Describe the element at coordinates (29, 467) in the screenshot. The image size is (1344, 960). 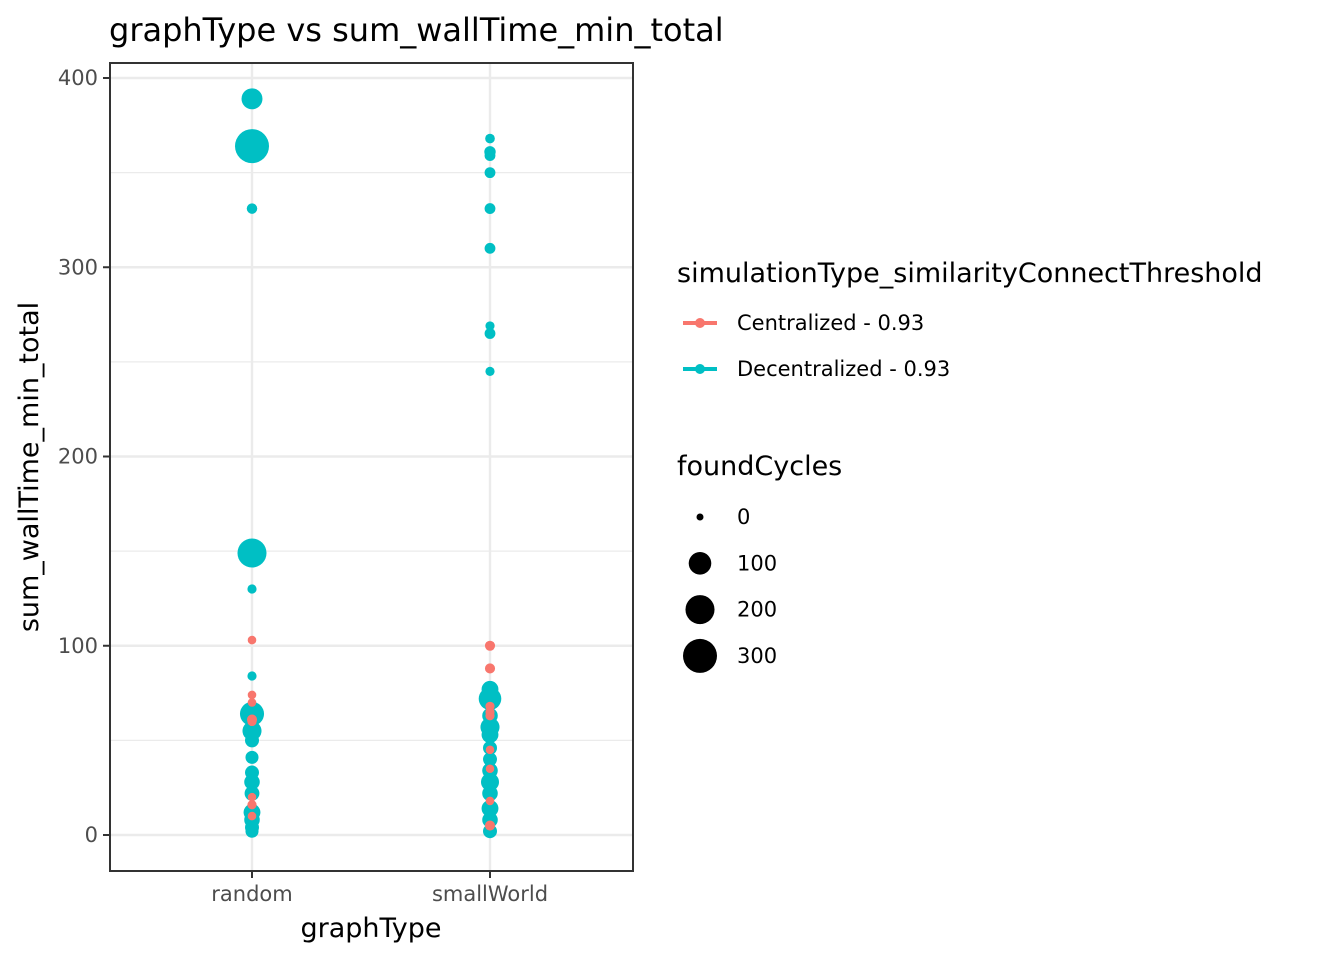
I see `y-axis-title: sum_wallTime_min_total` at that location.